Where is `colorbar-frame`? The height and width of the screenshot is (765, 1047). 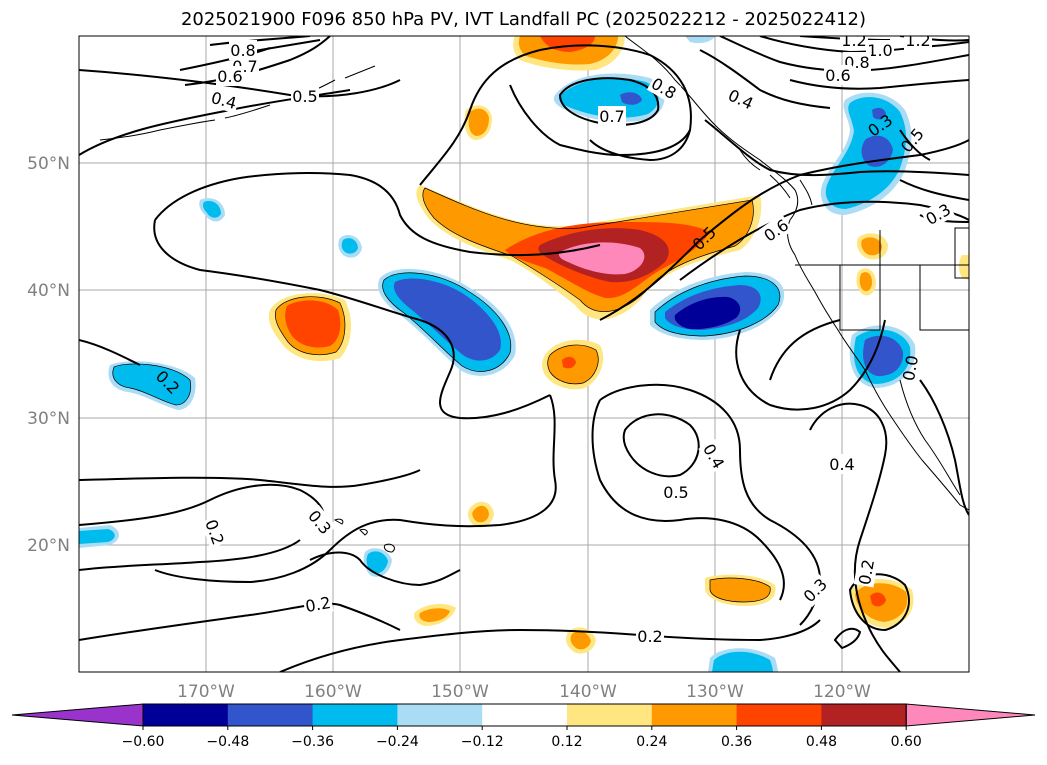 colorbar-frame is located at coordinates (524, 715).